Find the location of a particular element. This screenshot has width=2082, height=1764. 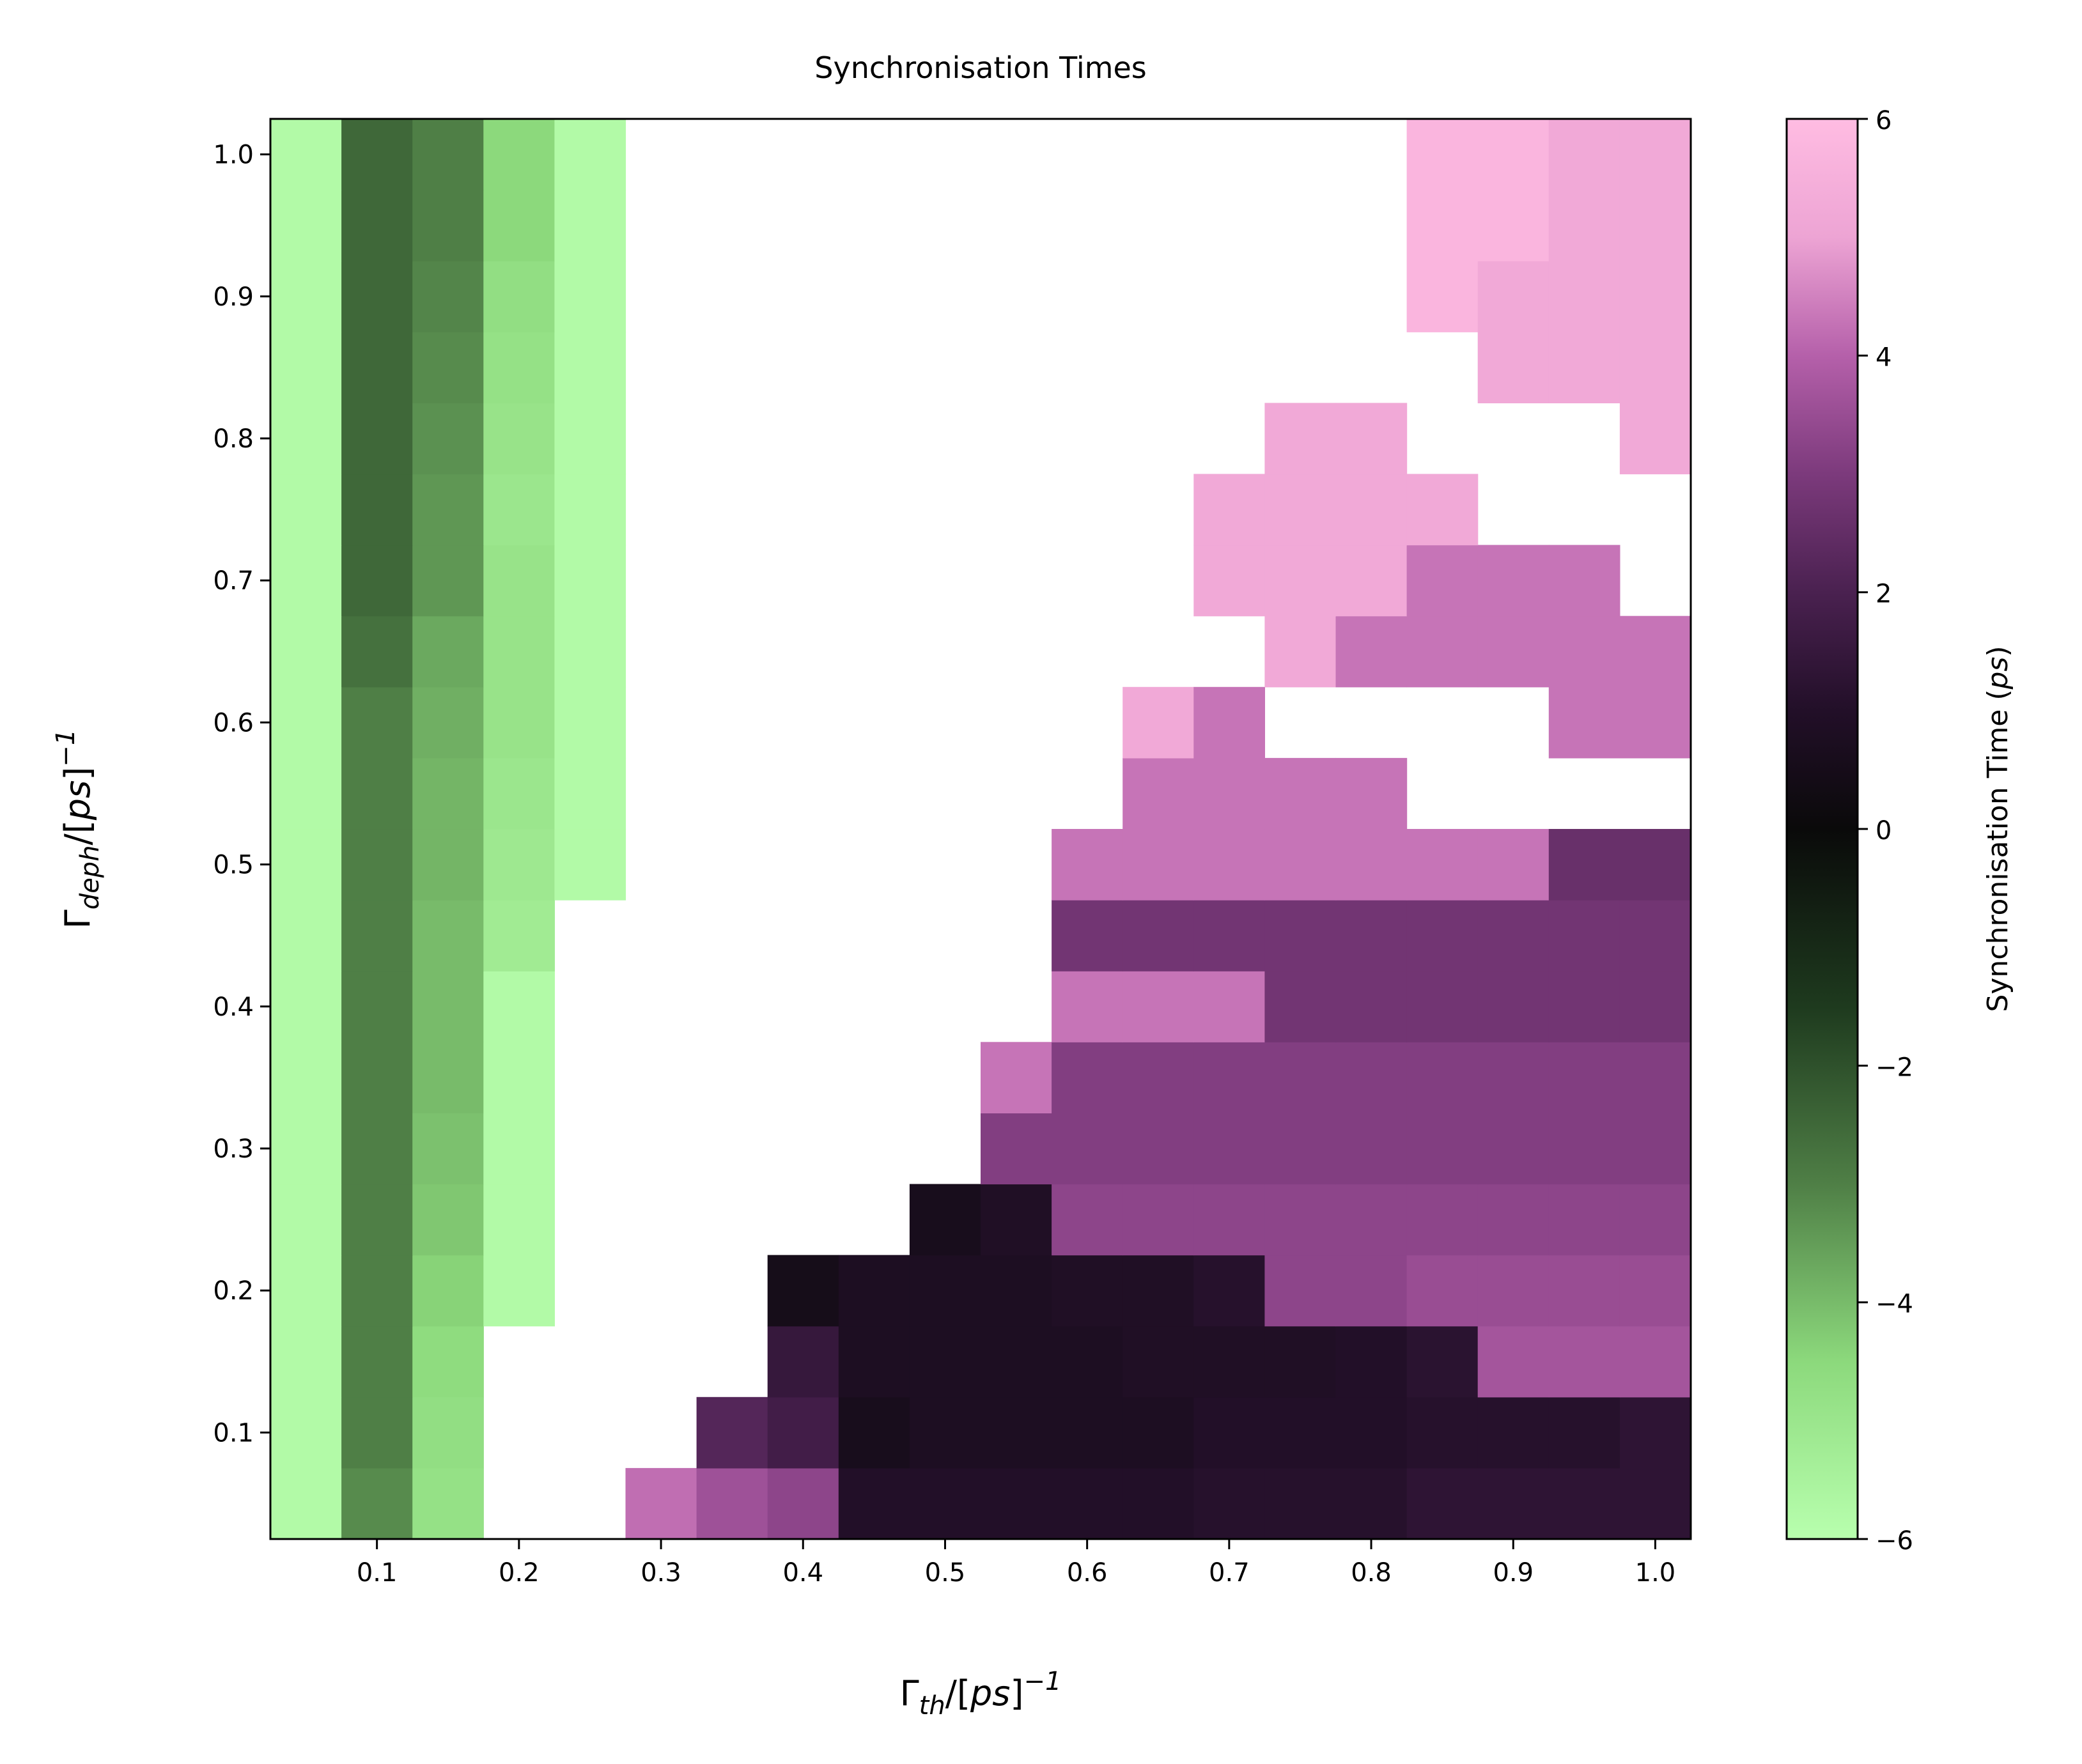

colorbar-tick-label: 6 is located at coordinates (1884, 120).